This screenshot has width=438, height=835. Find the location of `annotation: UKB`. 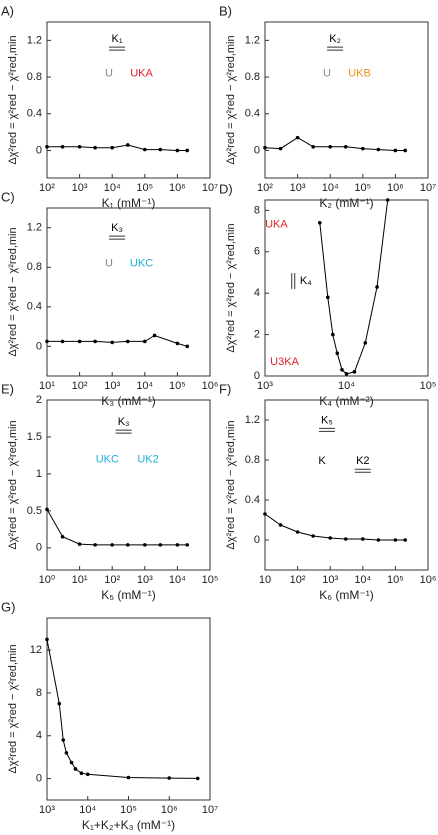

annotation: UKB is located at coordinates (359, 73).